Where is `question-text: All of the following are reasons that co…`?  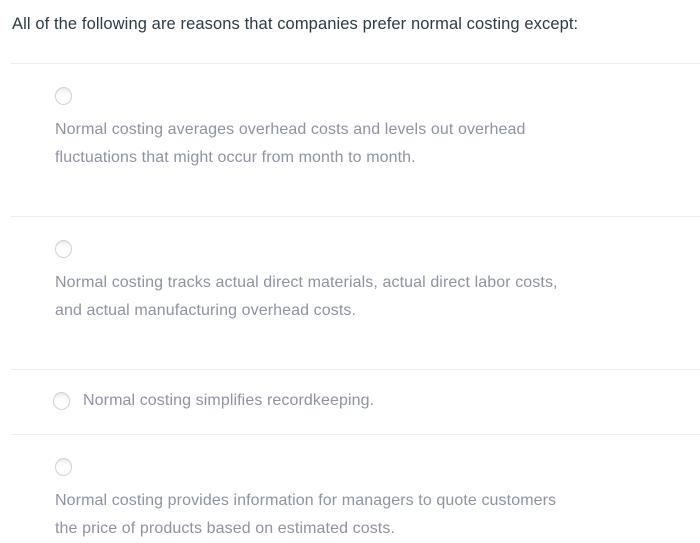
question-text: All of the following are reasons that co… is located at coordinates (295, 24).